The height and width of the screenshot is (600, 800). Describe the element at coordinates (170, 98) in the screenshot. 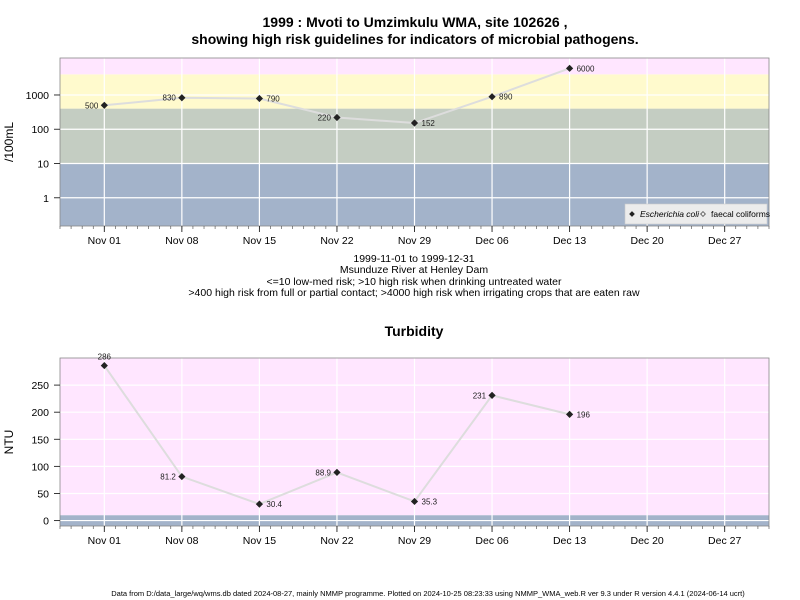

I see `chart1-data-label-1: 830` at that location.